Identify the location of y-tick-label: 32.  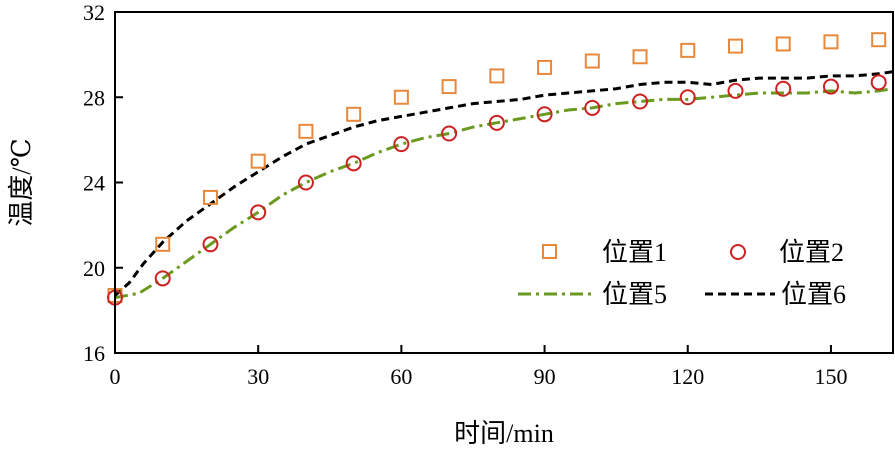
(94, 12).